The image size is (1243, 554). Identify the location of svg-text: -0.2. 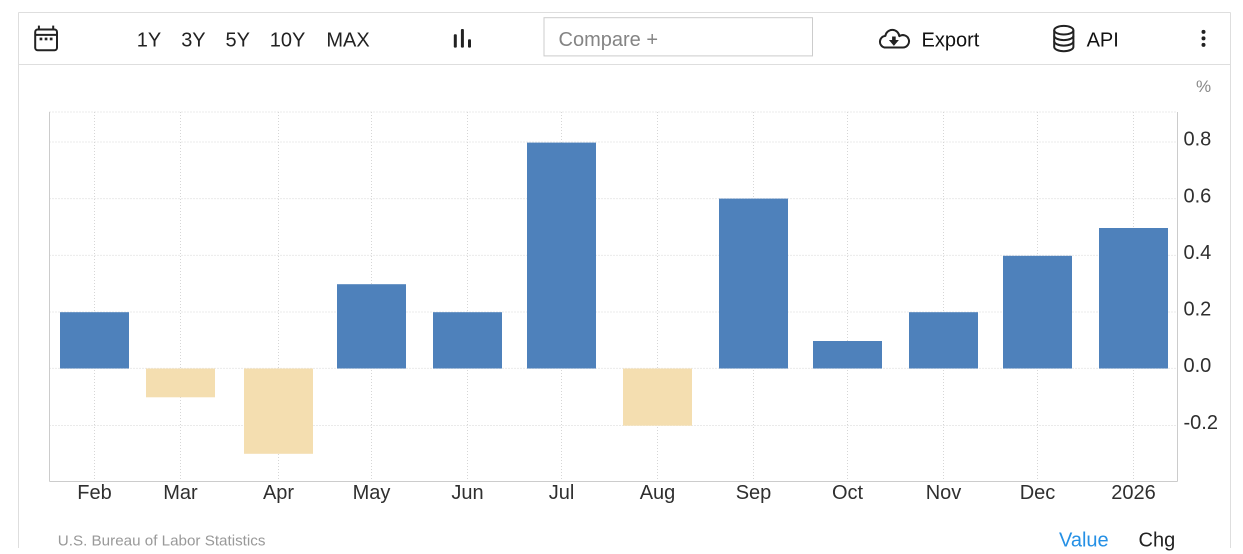
(1201, 423).